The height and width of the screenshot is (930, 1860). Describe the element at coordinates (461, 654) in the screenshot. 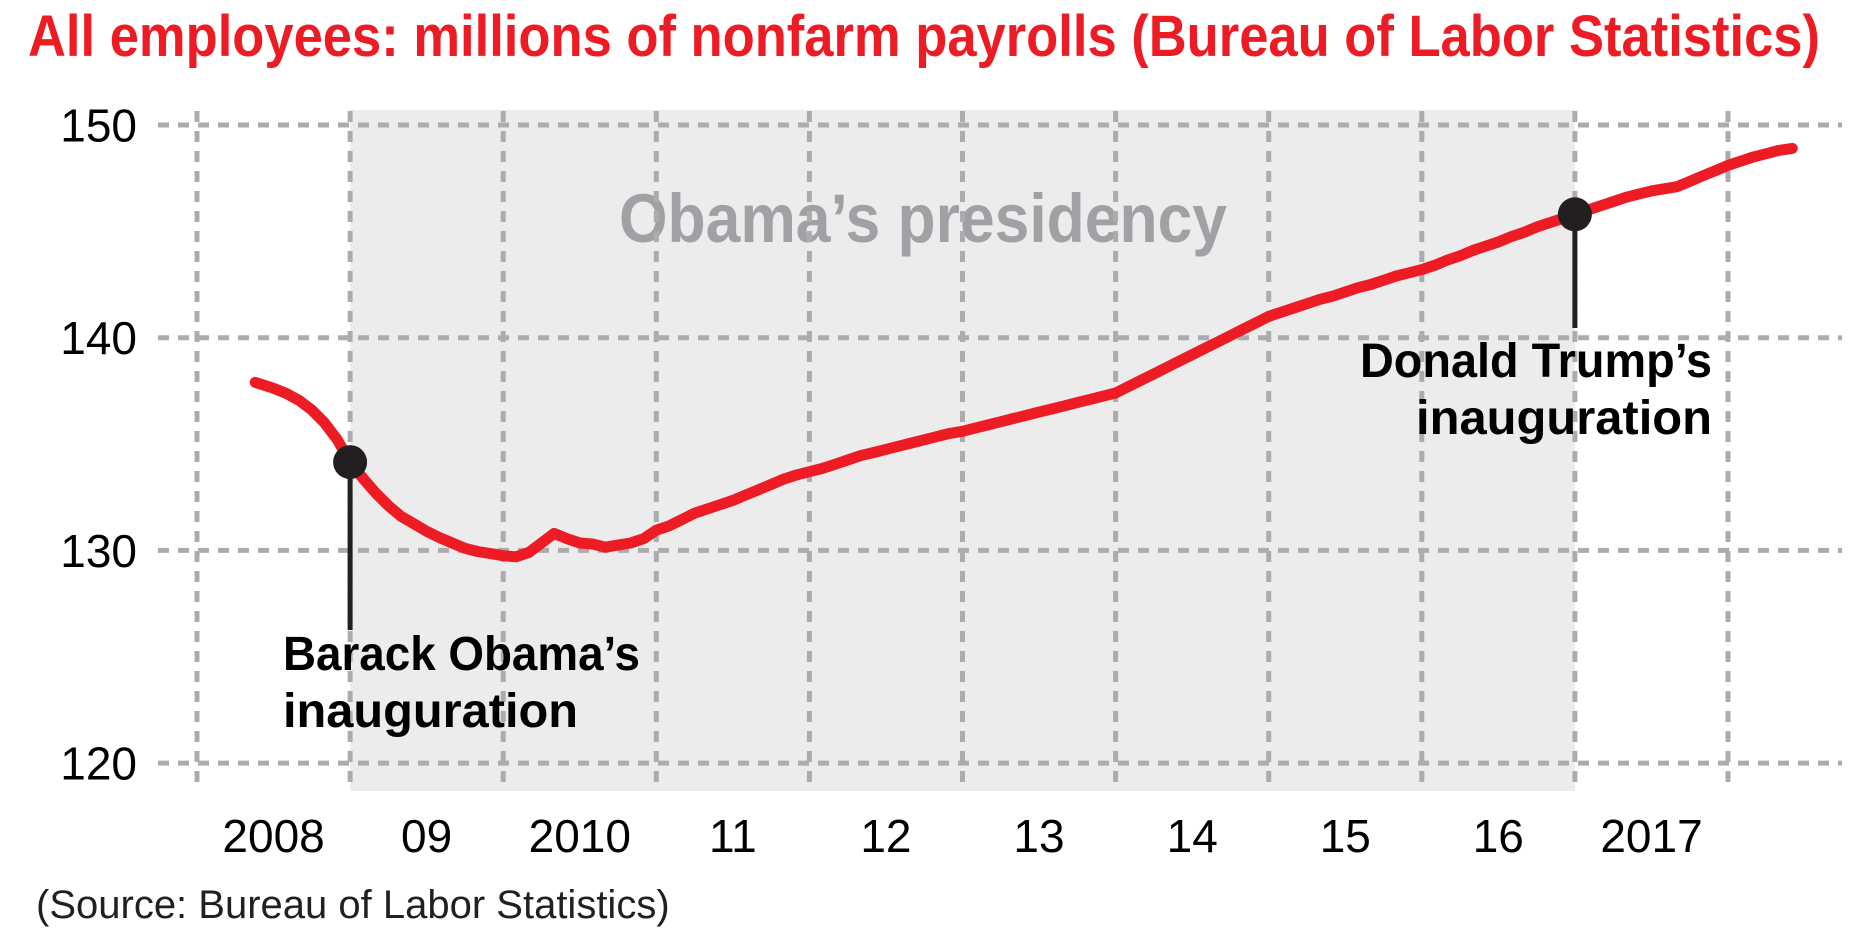

I see `obama-label-line1: Barack Obama’s` at that location.